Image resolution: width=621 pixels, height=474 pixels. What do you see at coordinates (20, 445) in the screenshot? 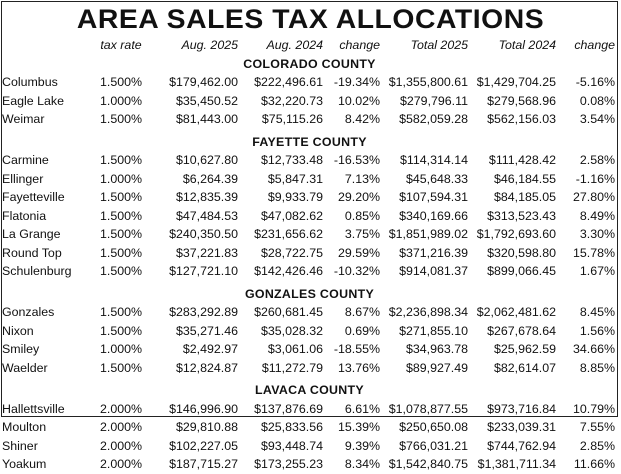
I see `city-cell: Shiner` at bounding box center [20, 445].